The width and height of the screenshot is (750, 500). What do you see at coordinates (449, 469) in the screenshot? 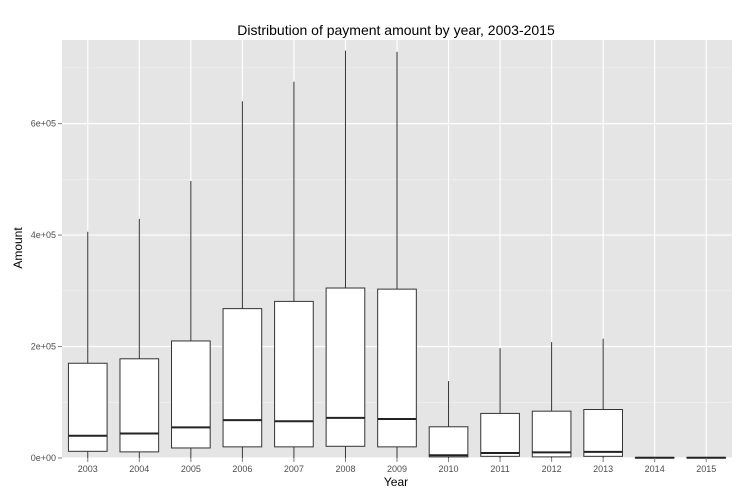
I see `x-tick-label: 2010` at bounding box center [449, 469].